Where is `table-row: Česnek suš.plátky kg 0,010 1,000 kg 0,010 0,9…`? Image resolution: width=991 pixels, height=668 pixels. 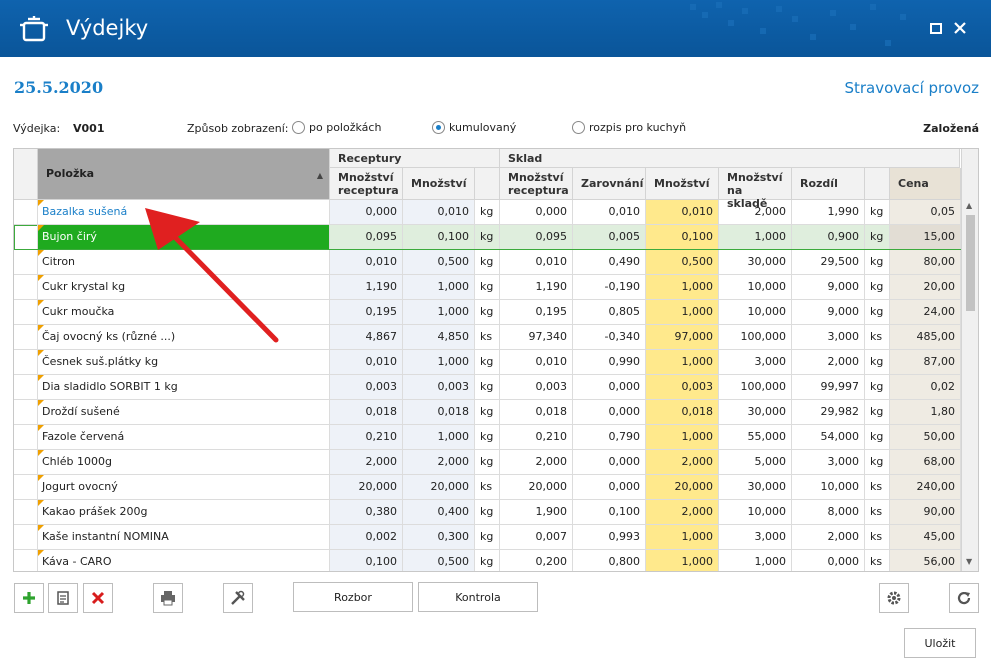 table-row: Česnek suš.plátky kg 0,010 1,000 kg 0,010 0,9… is located at coordinates (487, 362).